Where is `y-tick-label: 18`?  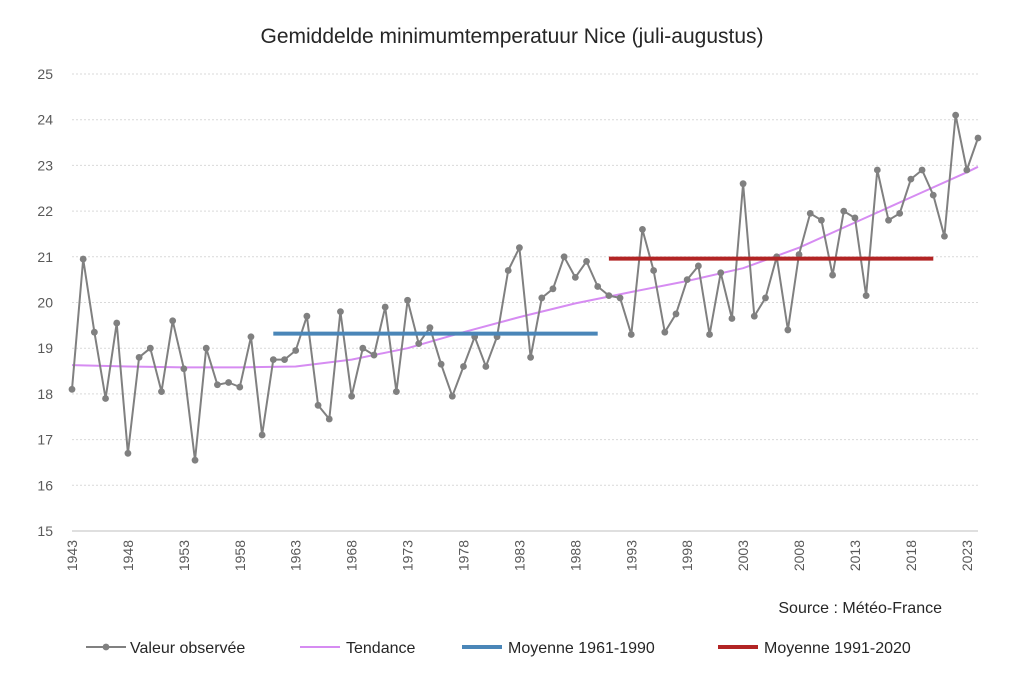 y-tick-label: 18 is located at coordinates (45, 394).